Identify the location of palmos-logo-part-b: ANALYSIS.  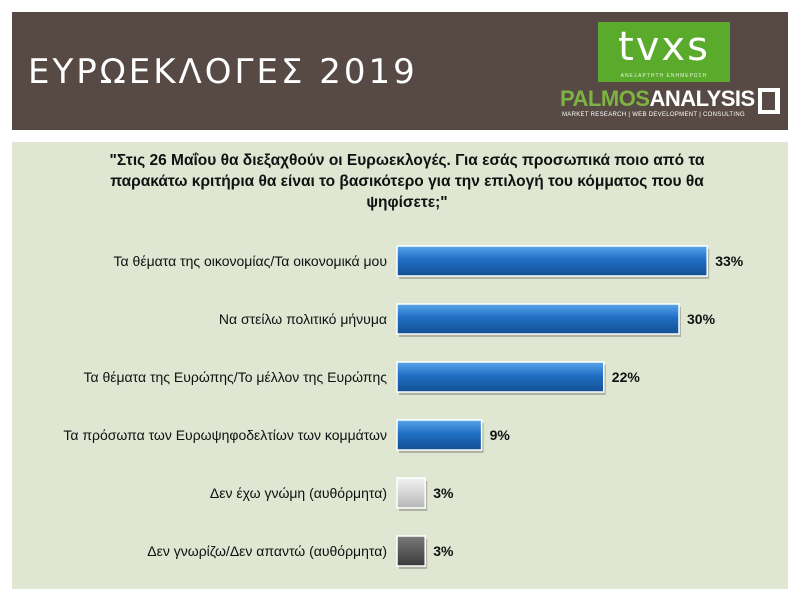
(702, 98).